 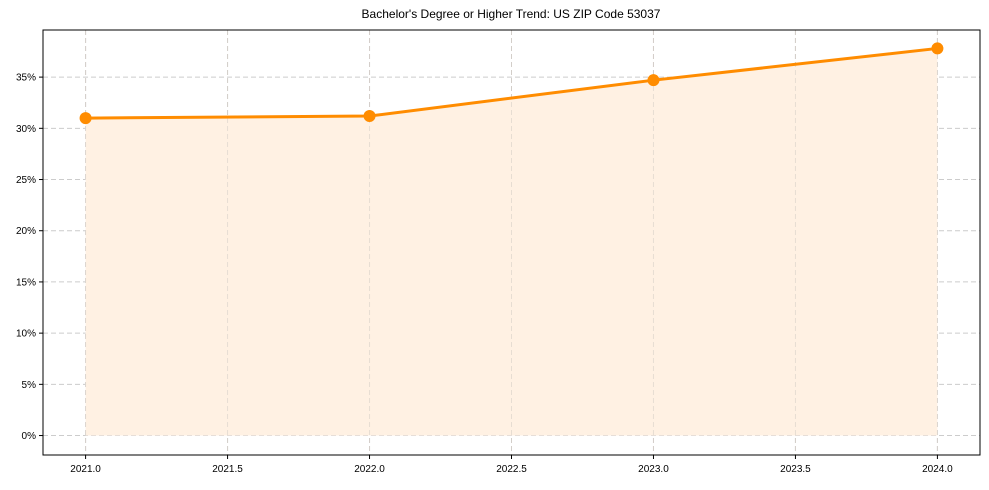 What do you see at coordinates (653, 469) in the screenshot?
I see `x-tick-label: 2023.0` at bounding box center [653, 469].